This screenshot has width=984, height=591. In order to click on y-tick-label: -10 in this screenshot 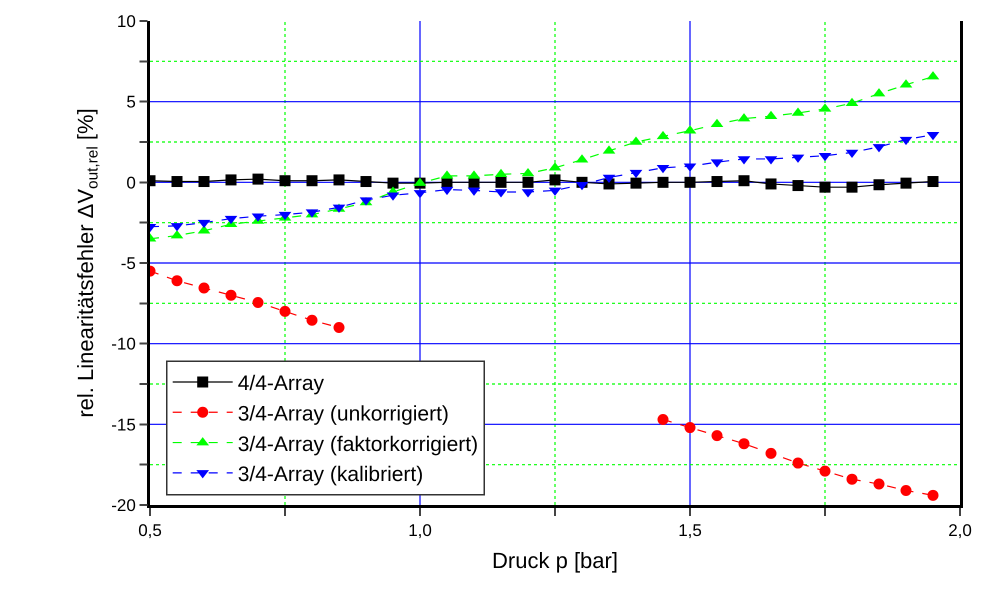, I will do `click(123, 344)`.